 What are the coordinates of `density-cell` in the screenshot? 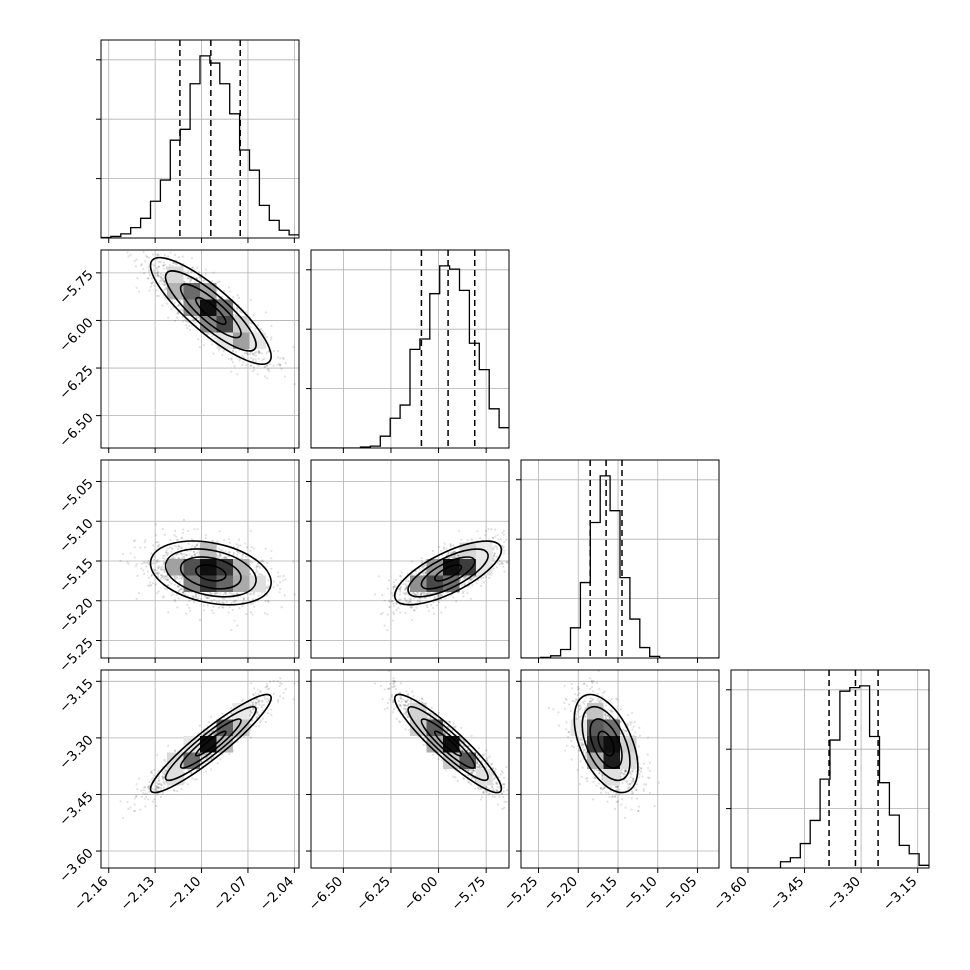 It's located at (175, 274).